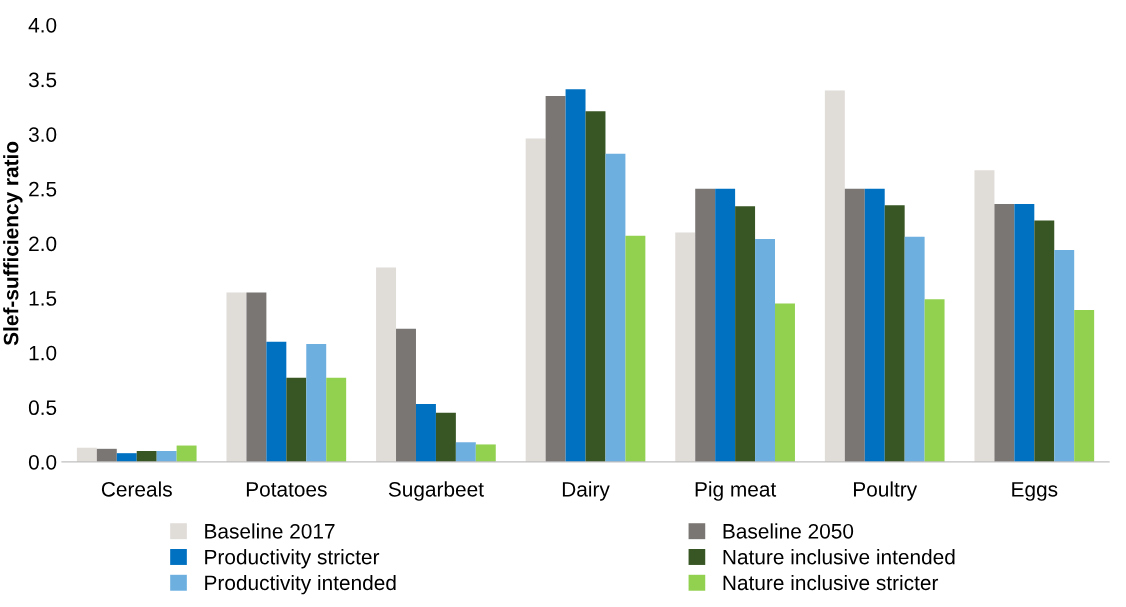 The image size is (1126, 607). What do you see at coordinates (436, 491) in the screenshot?
I see `x-tick-label: Sugarbeet` at bounding box center [436, 491].